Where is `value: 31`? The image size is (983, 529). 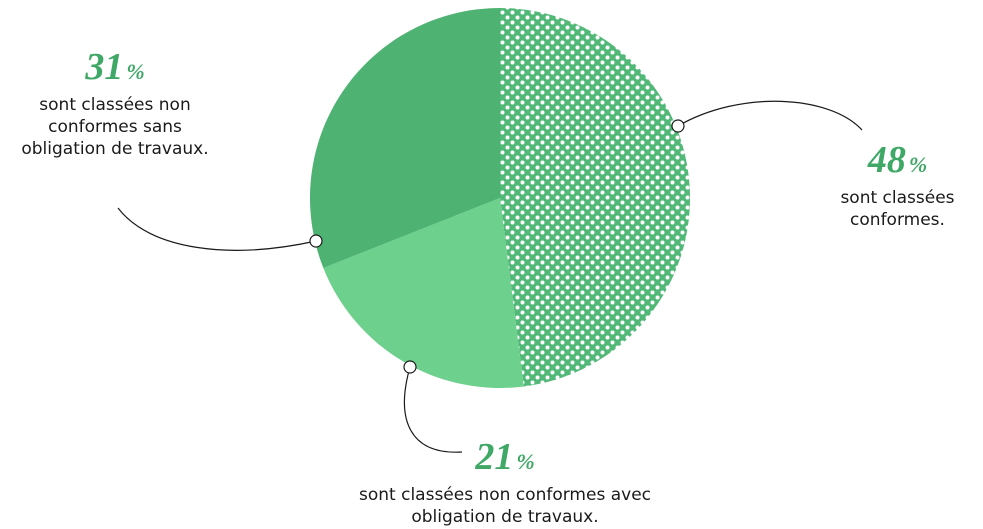 value: 31 is located at coordinates (104, 67).